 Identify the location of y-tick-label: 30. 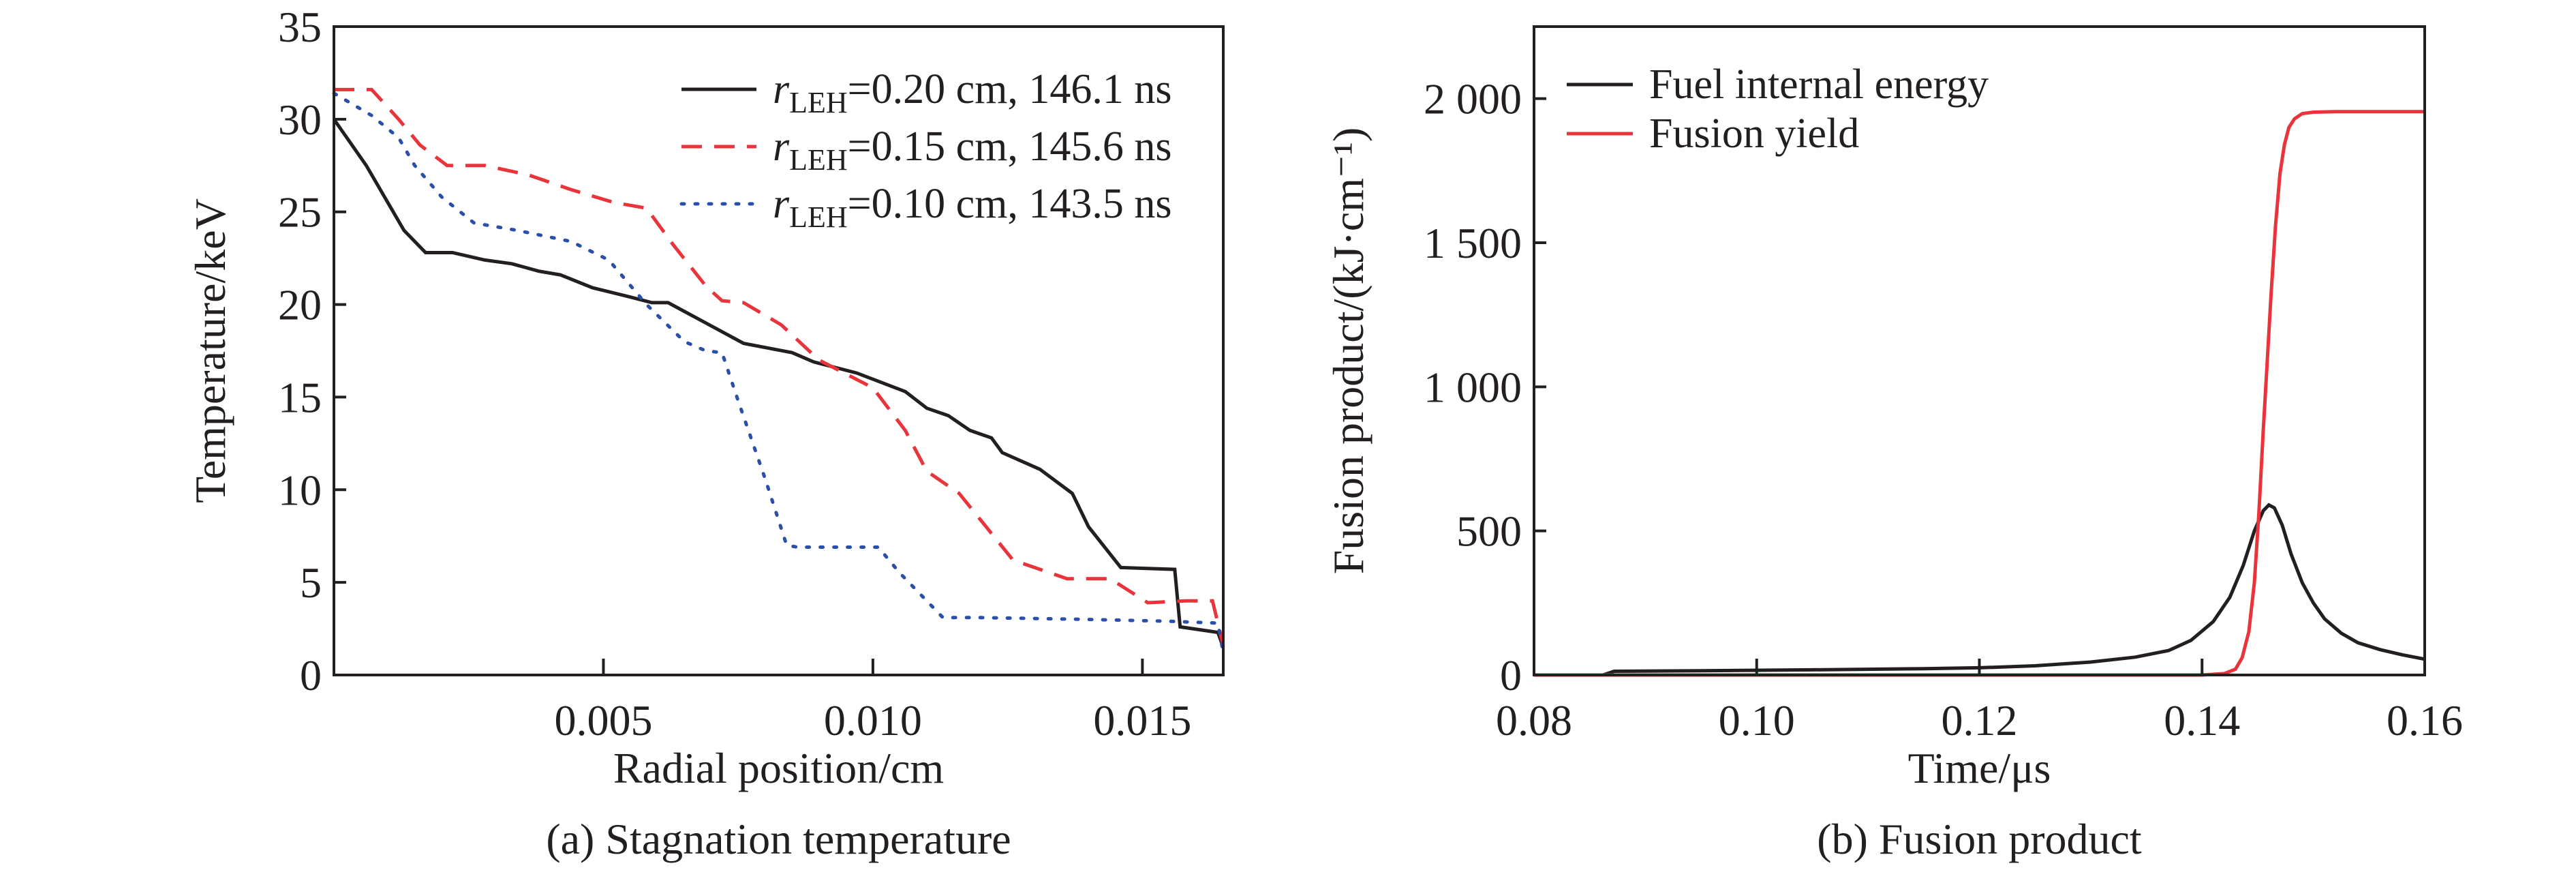
(300, 119).